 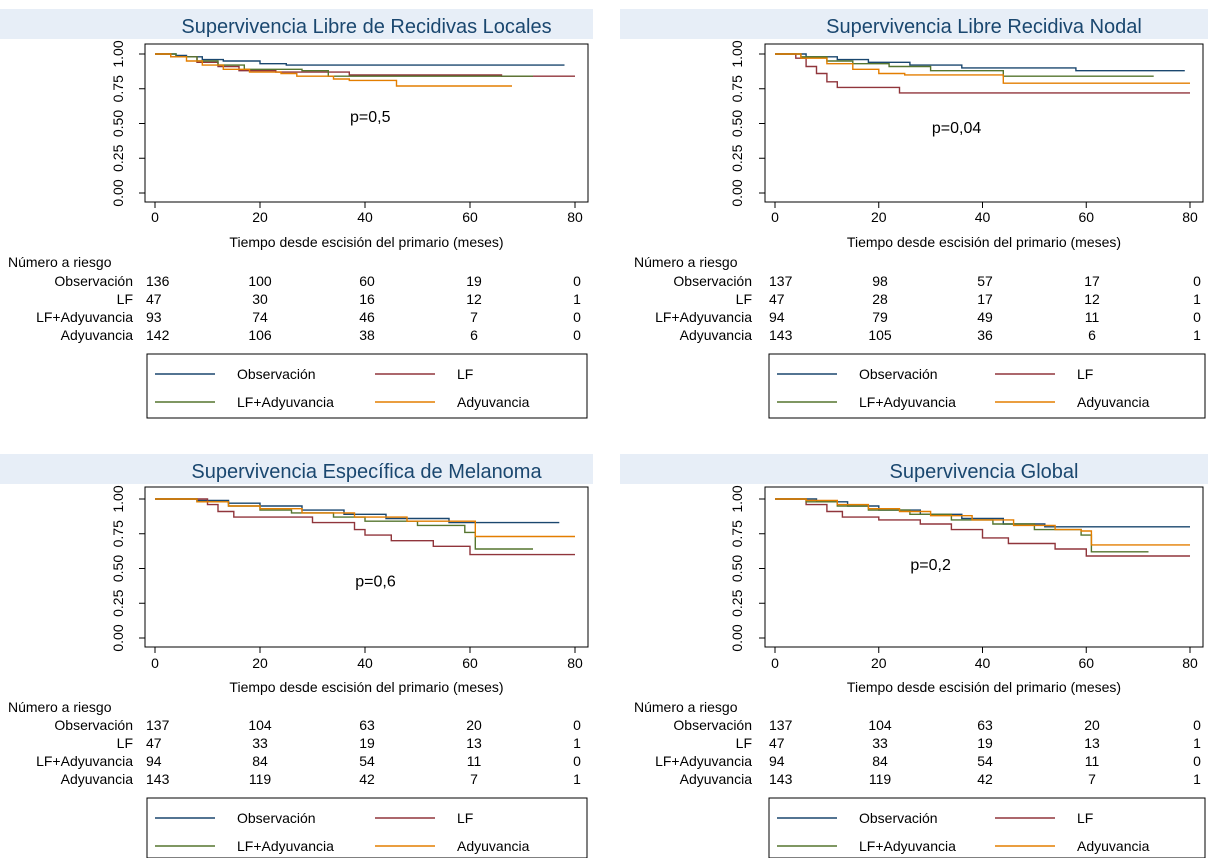 What do you see at coordinates (118, 602) in the screenshot?
I see `y-tick-label: 0.25` at bounding box center [118, 602].